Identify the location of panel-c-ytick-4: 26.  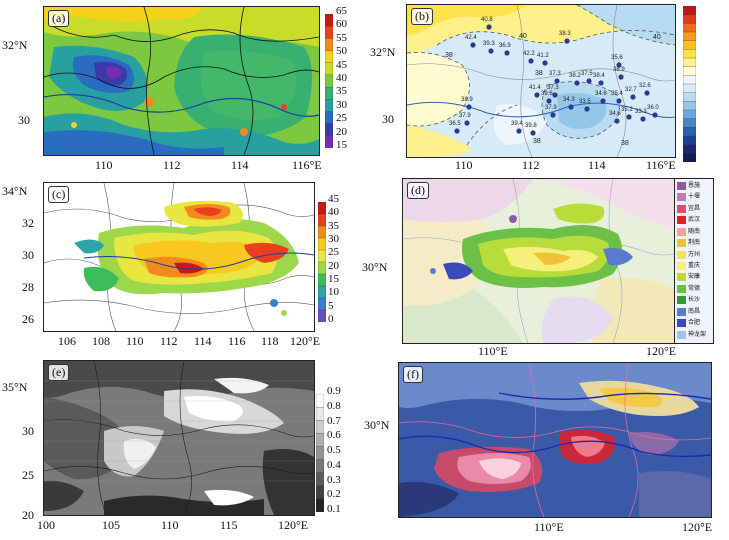
(28, 319).